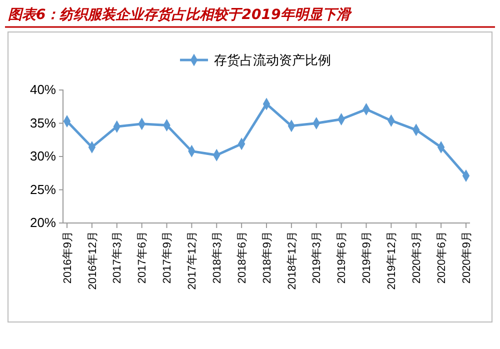 The image size is (500, 349). I want to click on x-tick-label: 2016年12月, so click(92, 260).